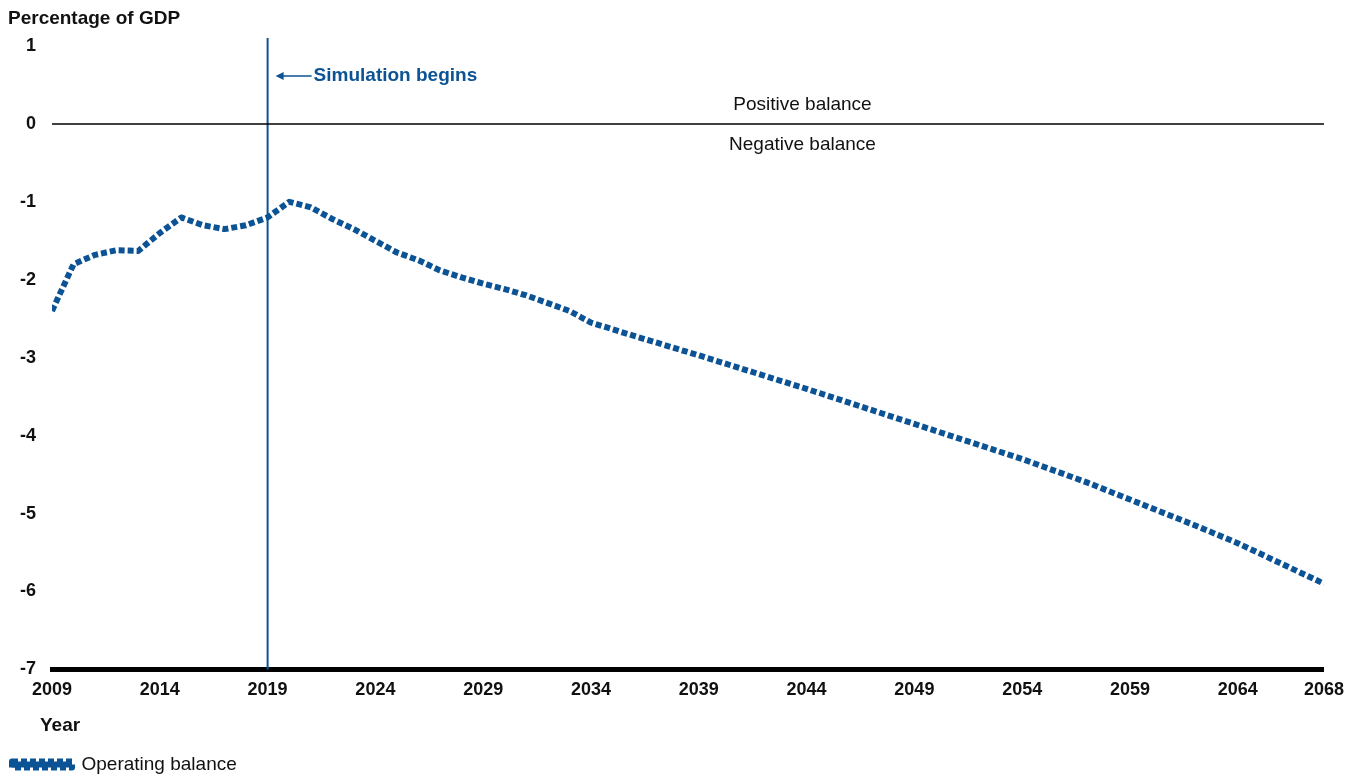  Describe the element at coordinates (802, 104) in the screenshot. I see `annotation: Positive balance` at that location.